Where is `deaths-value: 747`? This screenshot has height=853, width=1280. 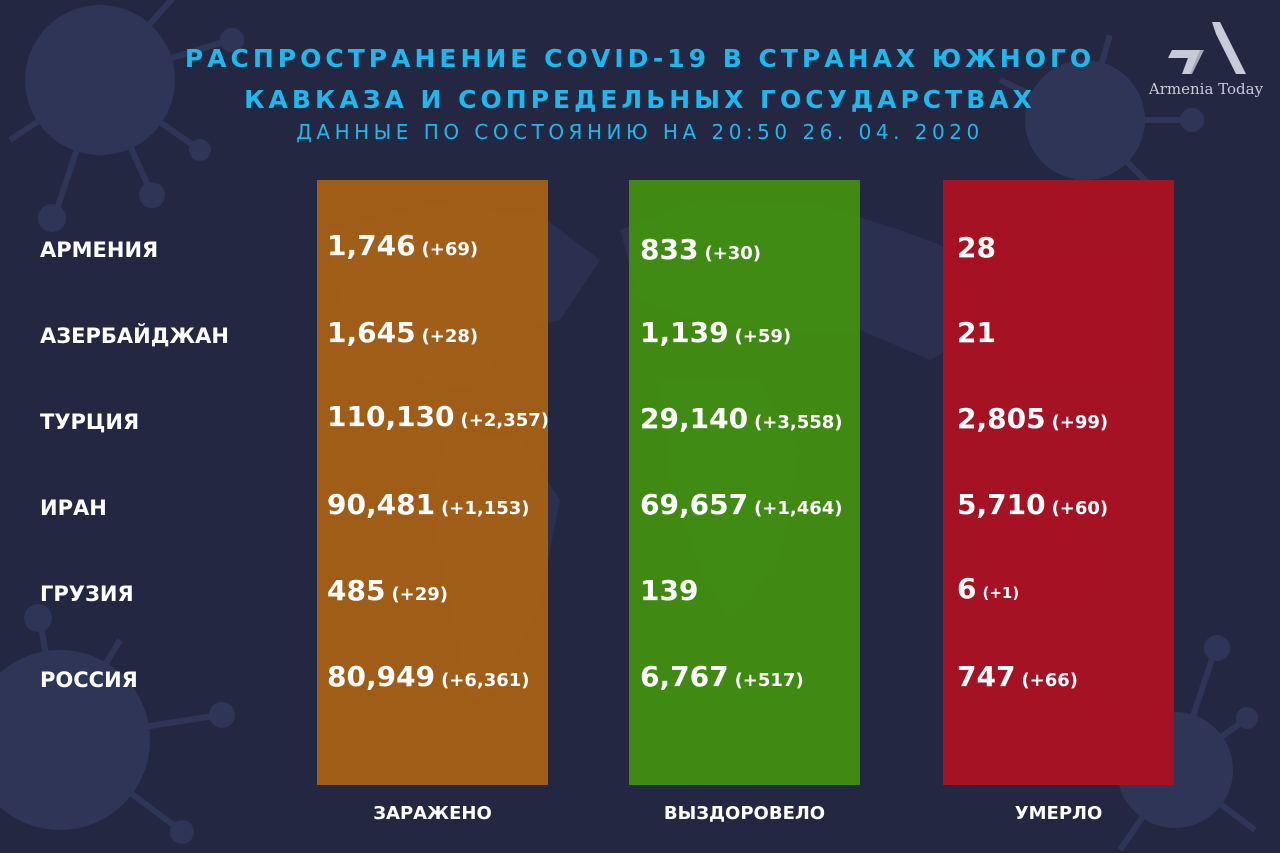
deaths-value: 747 is located at coordinates (986, 676).